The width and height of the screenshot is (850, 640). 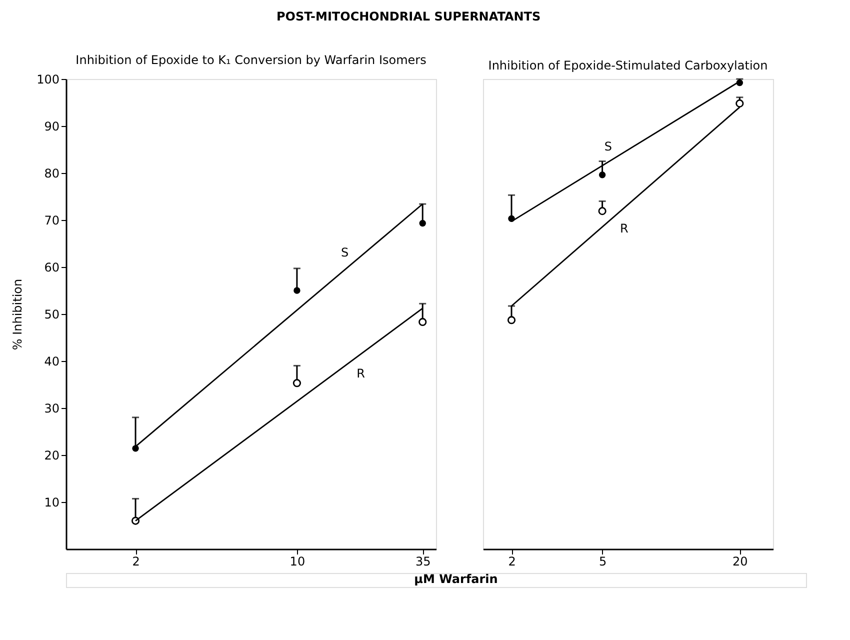 What do you see at coordinates (52, 361) in the screenshot?
I see `y-tick-label: 40` at bounding box center [52, 361].